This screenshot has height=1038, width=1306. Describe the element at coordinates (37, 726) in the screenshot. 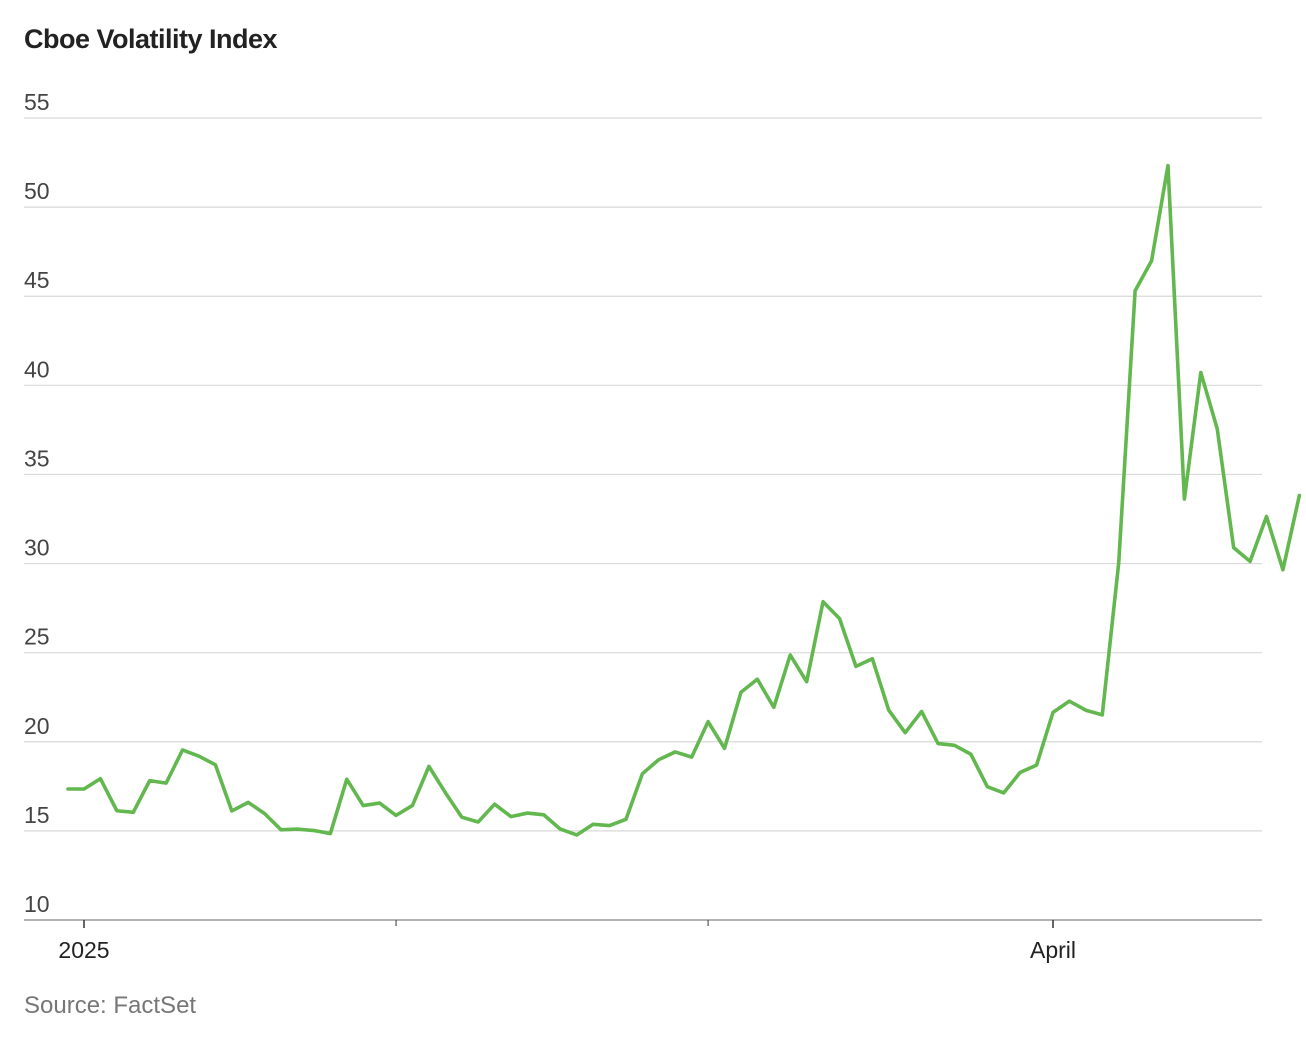

I see `y-tick-label: 20` at that location.